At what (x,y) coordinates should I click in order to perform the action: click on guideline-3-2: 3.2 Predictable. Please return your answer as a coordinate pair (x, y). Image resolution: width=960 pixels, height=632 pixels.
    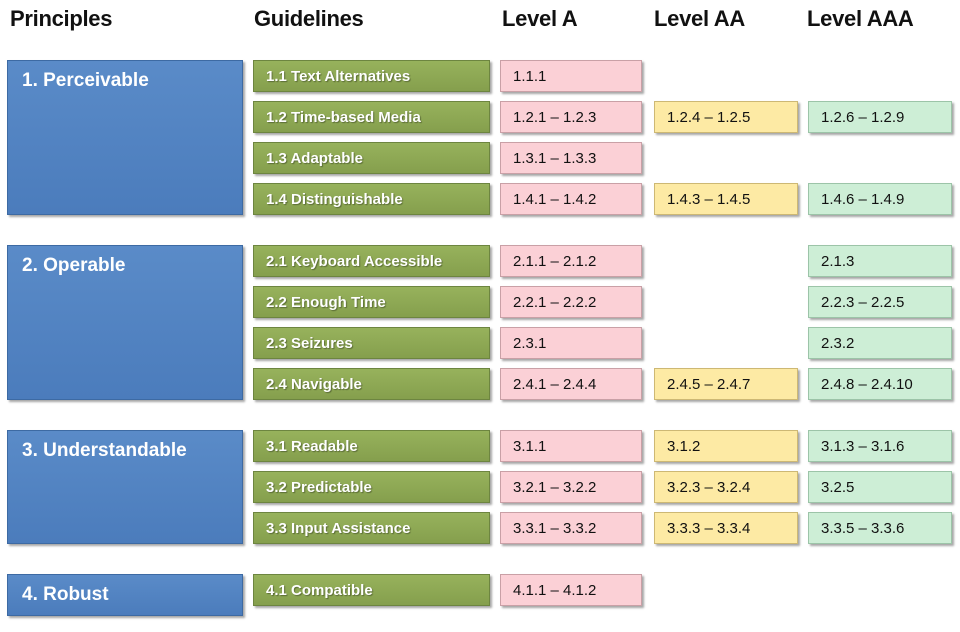
    Looking at the image, I should click on (371, 487).